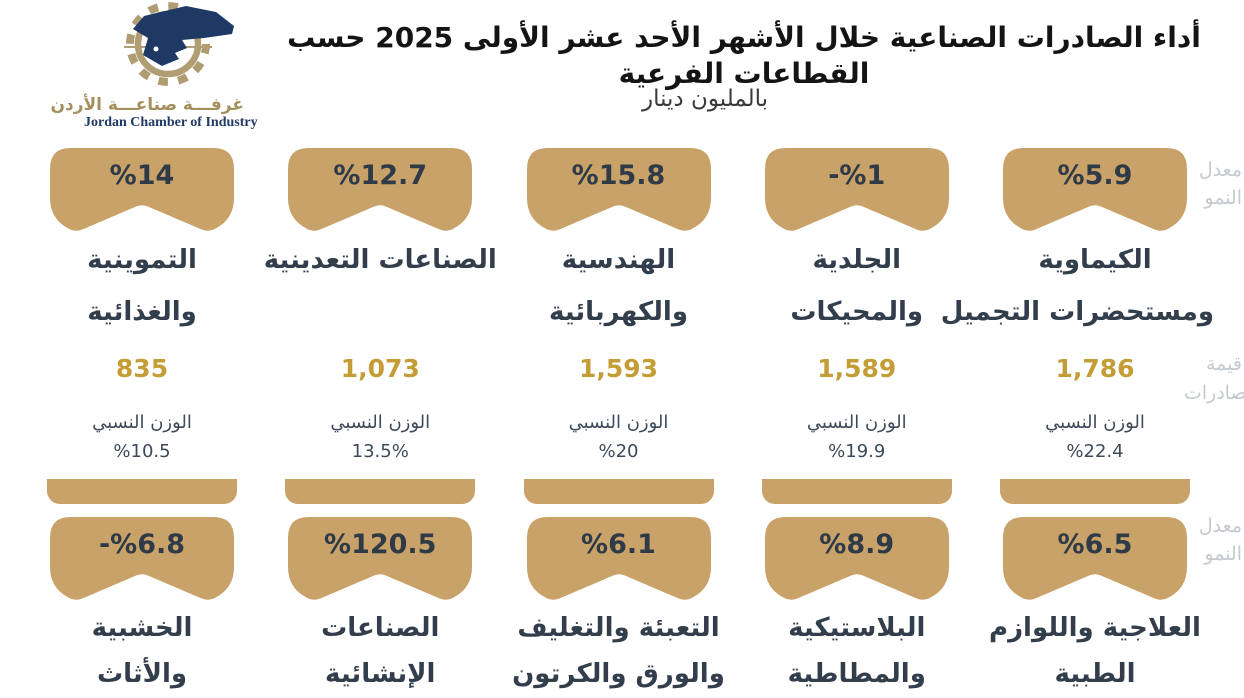  What do you see at coordinates (1095, 451) in the screenshot?
I see `relative-weight-value: %22.4` at bounding box center [1095, 451].